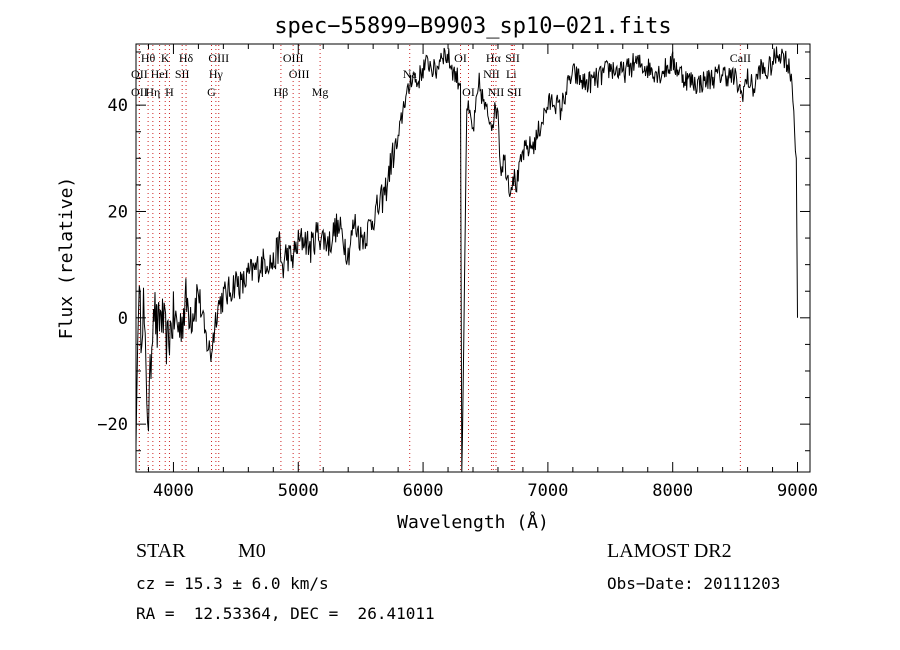 The image size is (900, 650). What do you see at coordinates (740, 58) in the screenshot?
I see `marker-label: CaII` at bounding box center [740, 58].